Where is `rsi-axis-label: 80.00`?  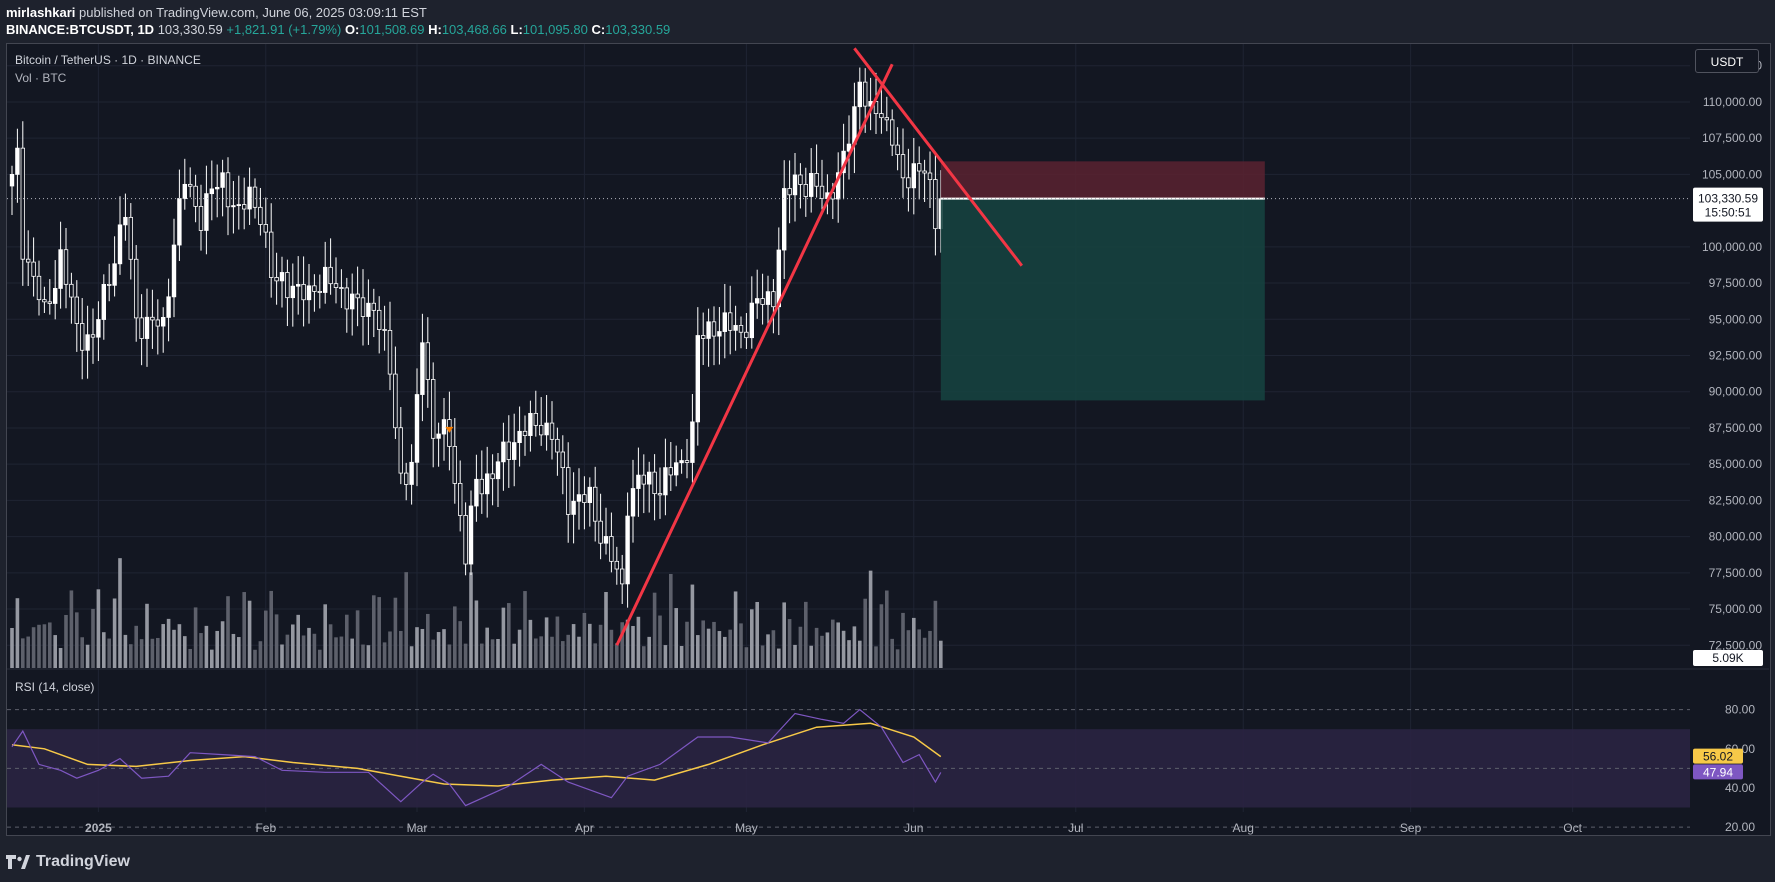
rsi-axis-label: 80.00 is located at coordinates (1740, 710).